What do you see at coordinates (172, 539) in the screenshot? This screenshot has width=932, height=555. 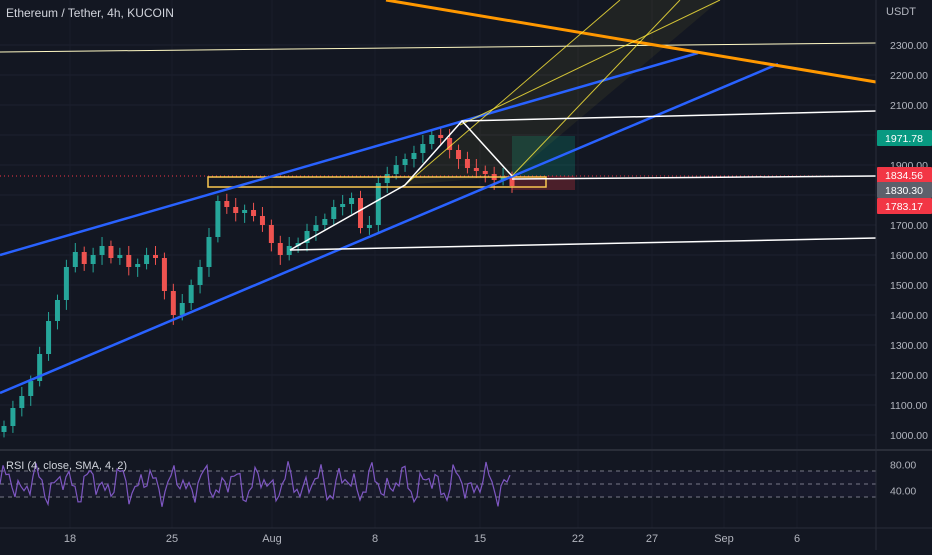 I see `time-tick-label: 25` at bounding box center [172, 539].